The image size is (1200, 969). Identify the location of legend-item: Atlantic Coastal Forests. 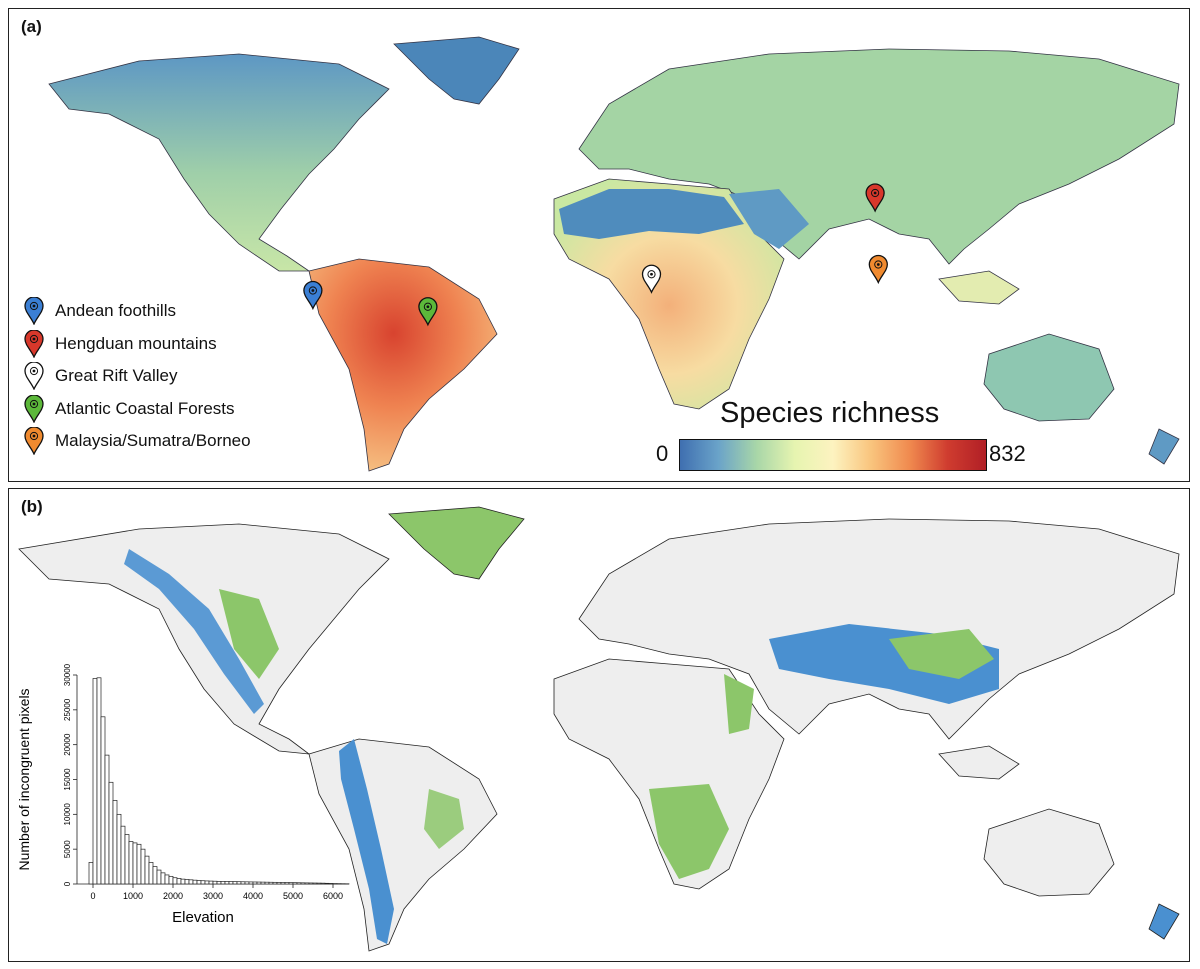
(137, 409).